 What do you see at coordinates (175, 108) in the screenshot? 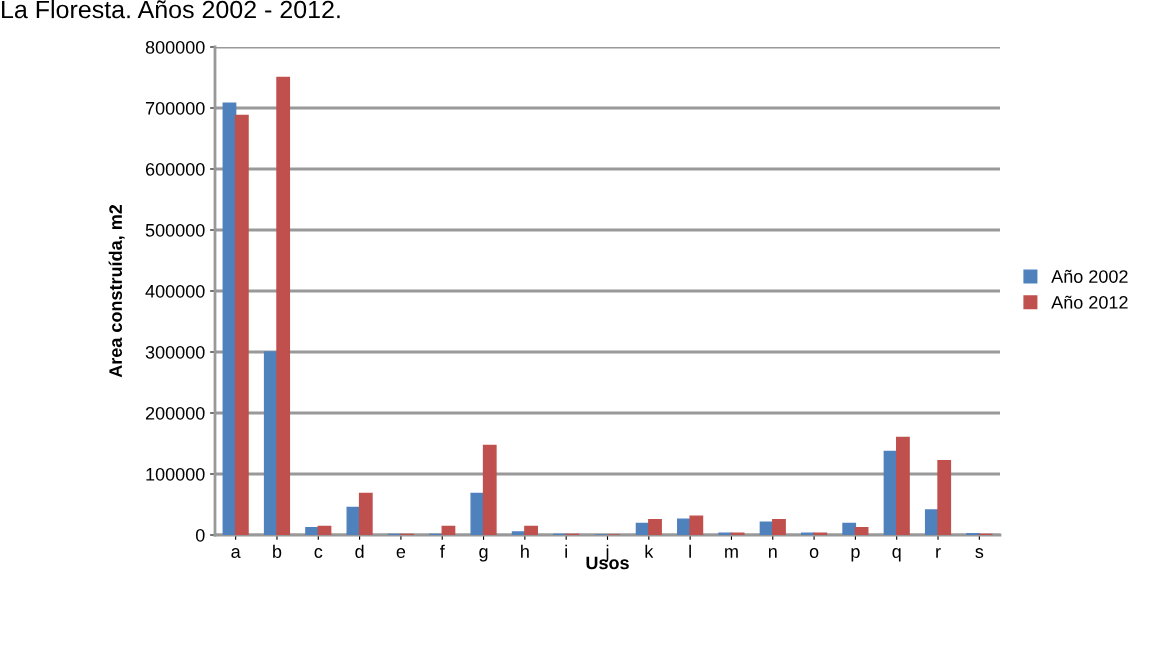
I see `y-tick-label: 700000` at bounding box center [175, 108].